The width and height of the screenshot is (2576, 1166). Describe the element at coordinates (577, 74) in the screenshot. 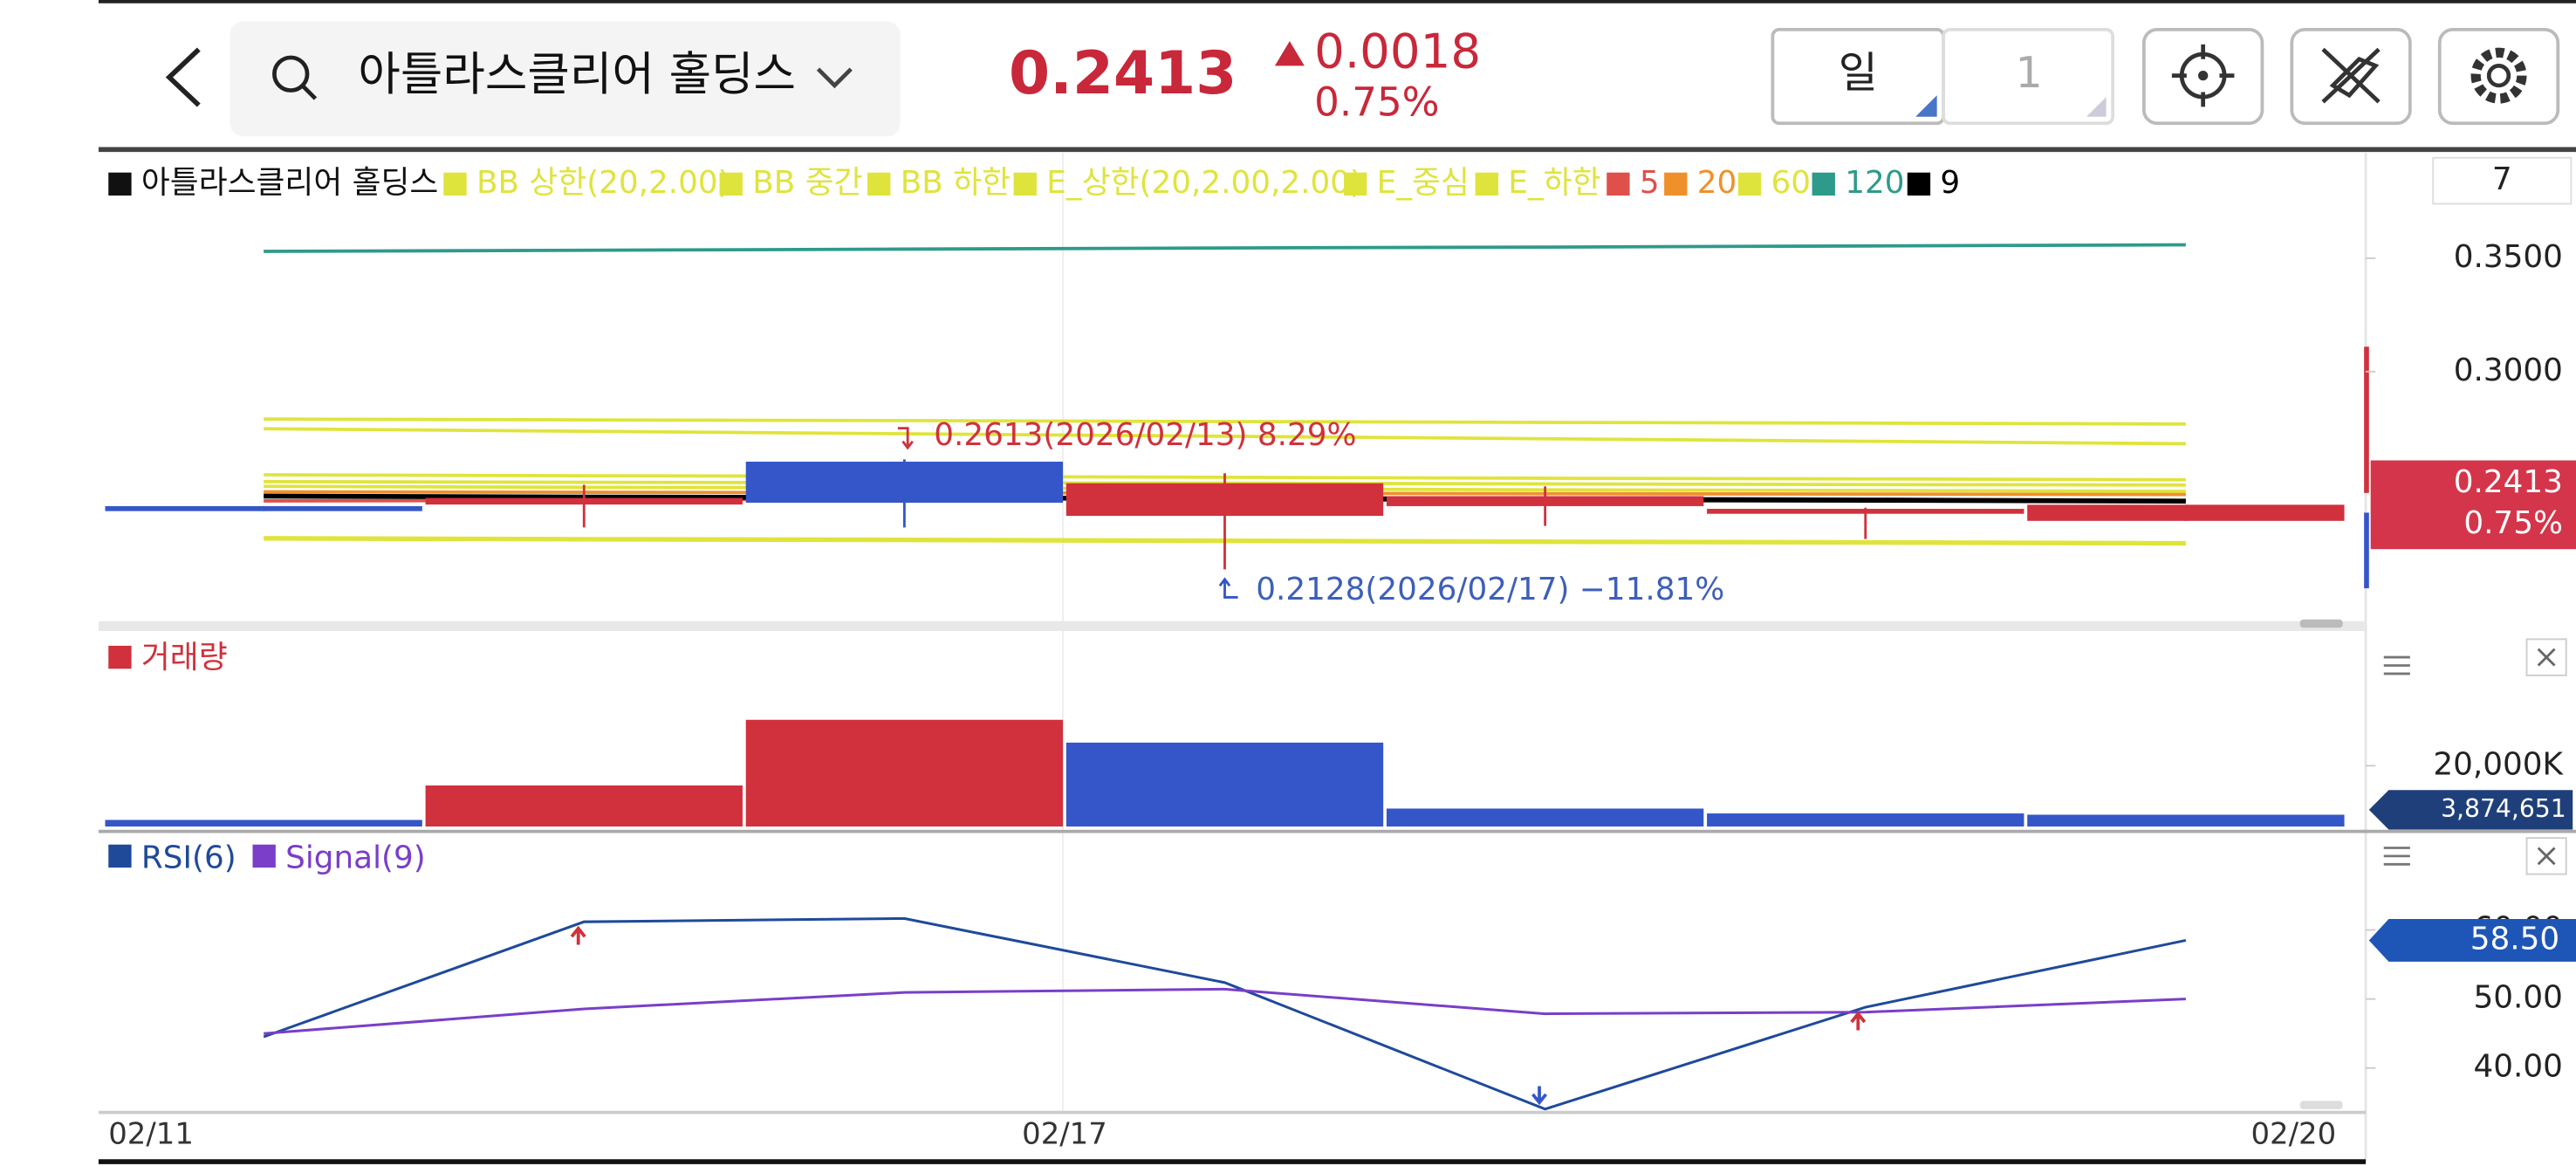

I see `stock-title: 아틀라스클리어 홀딩스` at that location.